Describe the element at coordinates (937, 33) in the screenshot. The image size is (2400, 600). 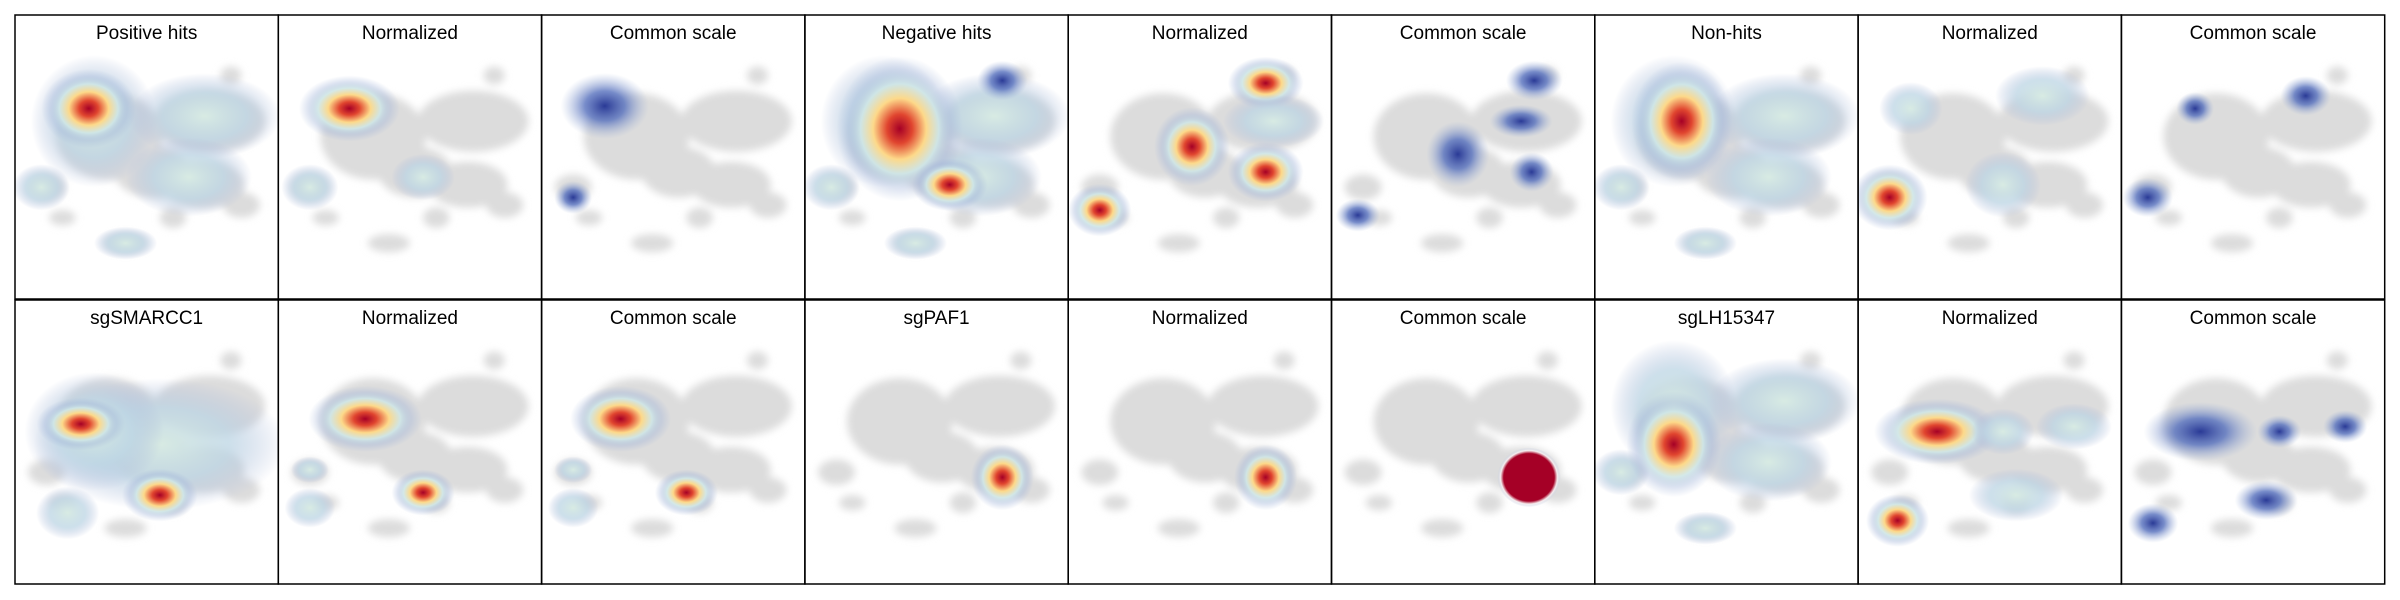
I see `panel-title: Negative hits` at that location.